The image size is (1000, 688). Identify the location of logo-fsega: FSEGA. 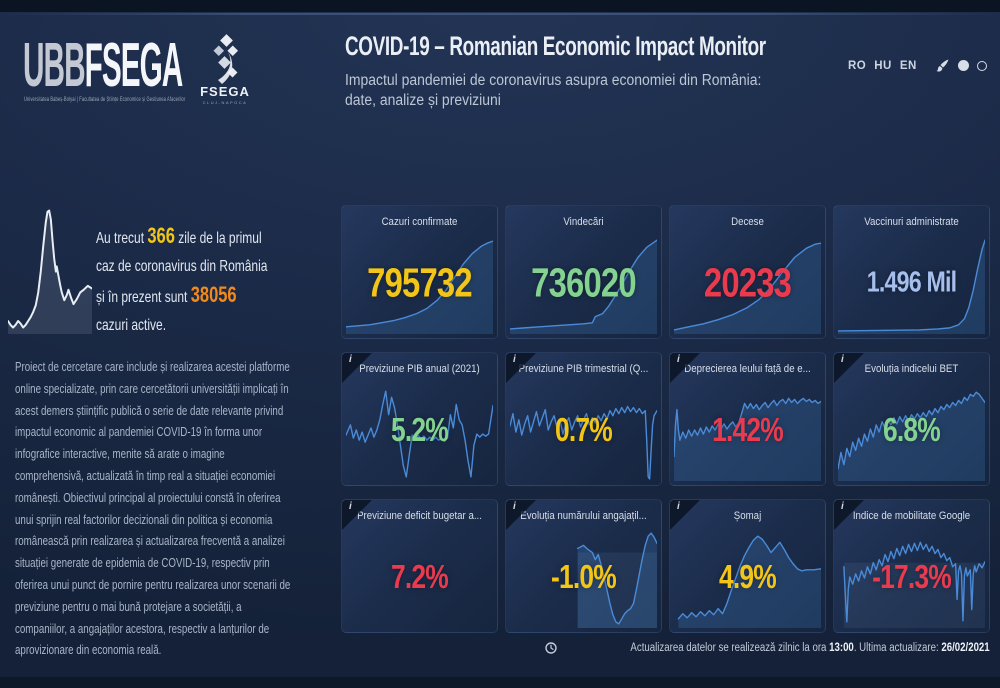
(134, 65).